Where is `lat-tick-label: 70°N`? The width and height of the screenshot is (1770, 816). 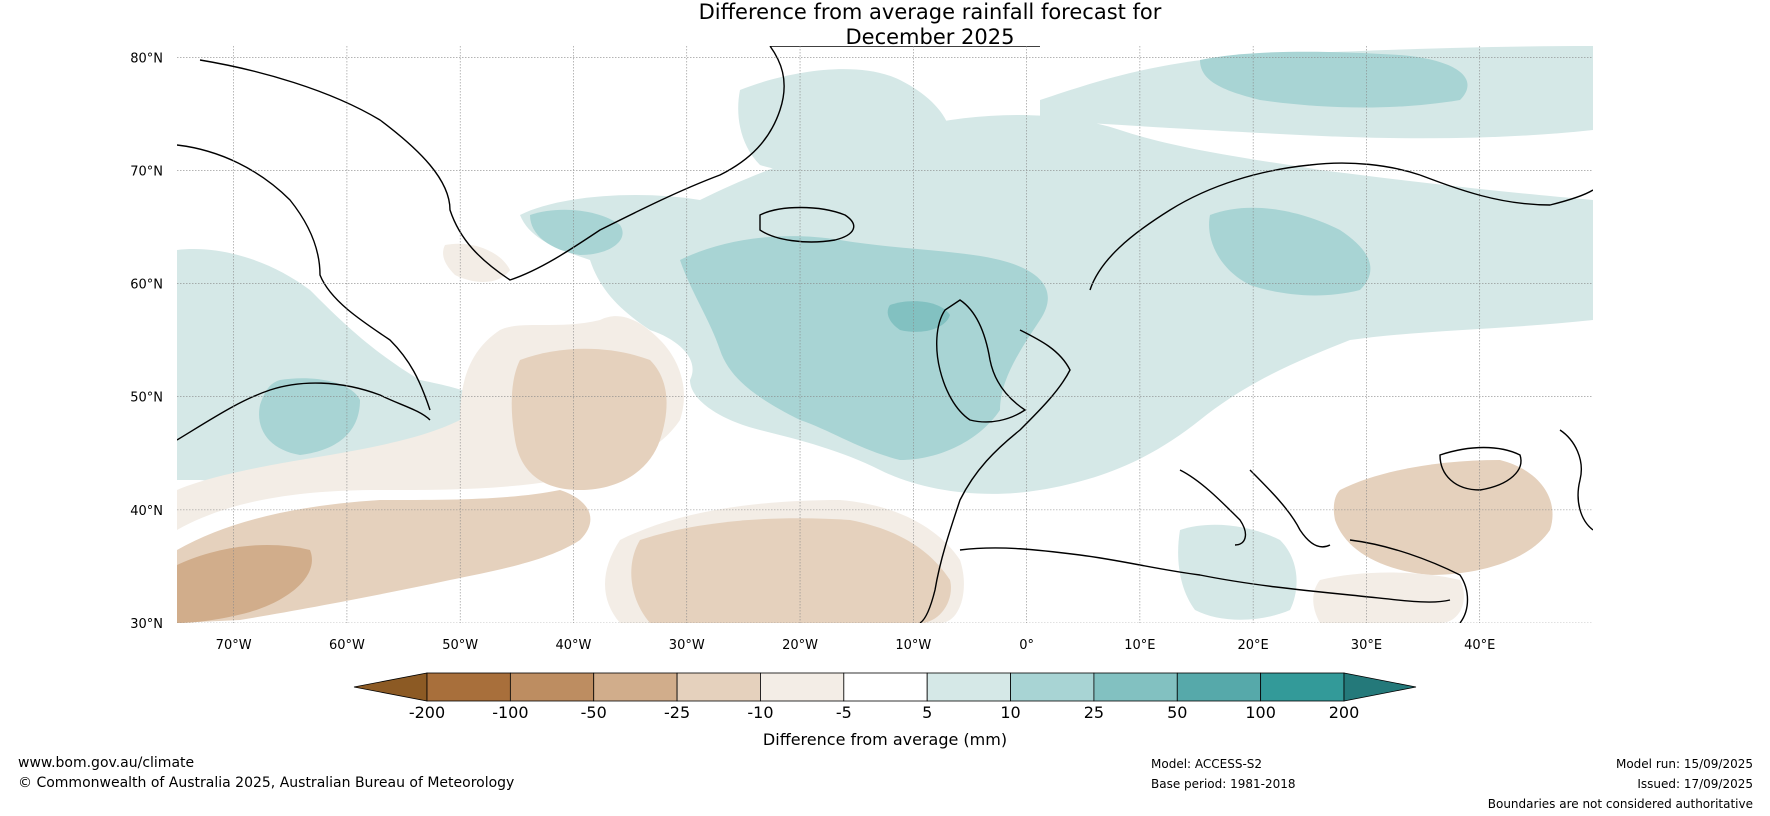 lat-tick-label: 70°N is located at coordinates (146, 171).